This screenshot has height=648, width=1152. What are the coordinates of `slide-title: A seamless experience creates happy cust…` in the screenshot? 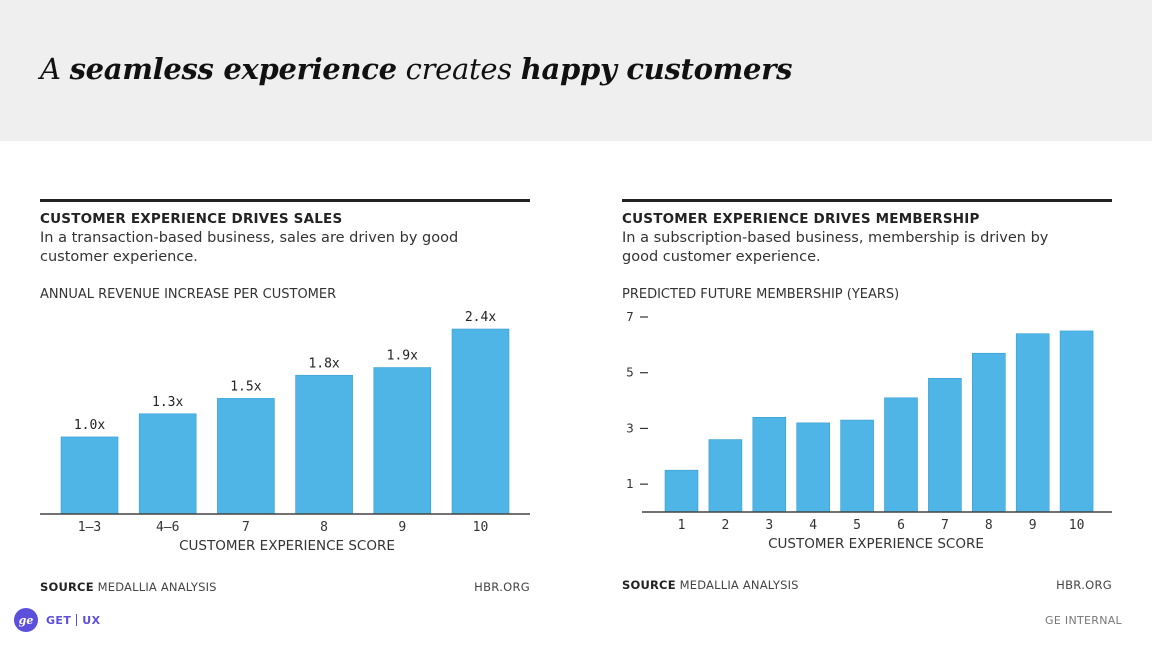 It's located at (416, 69).